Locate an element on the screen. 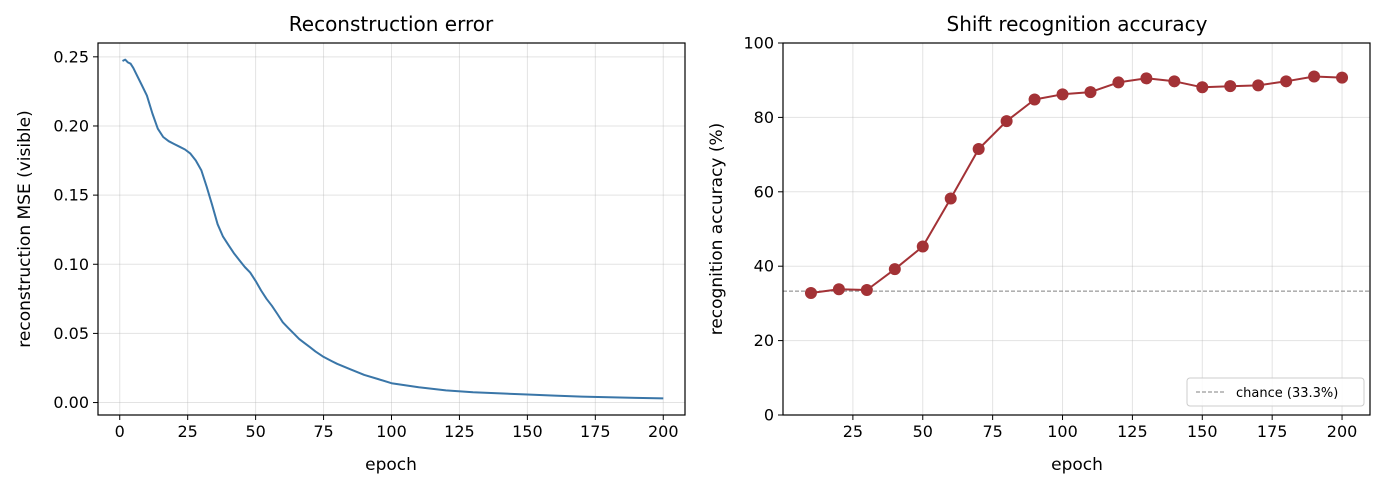 Image resolution: width=1385 pixels, height=488 pixels. y-tick-label: 40 is located at coordinates (764, 266).